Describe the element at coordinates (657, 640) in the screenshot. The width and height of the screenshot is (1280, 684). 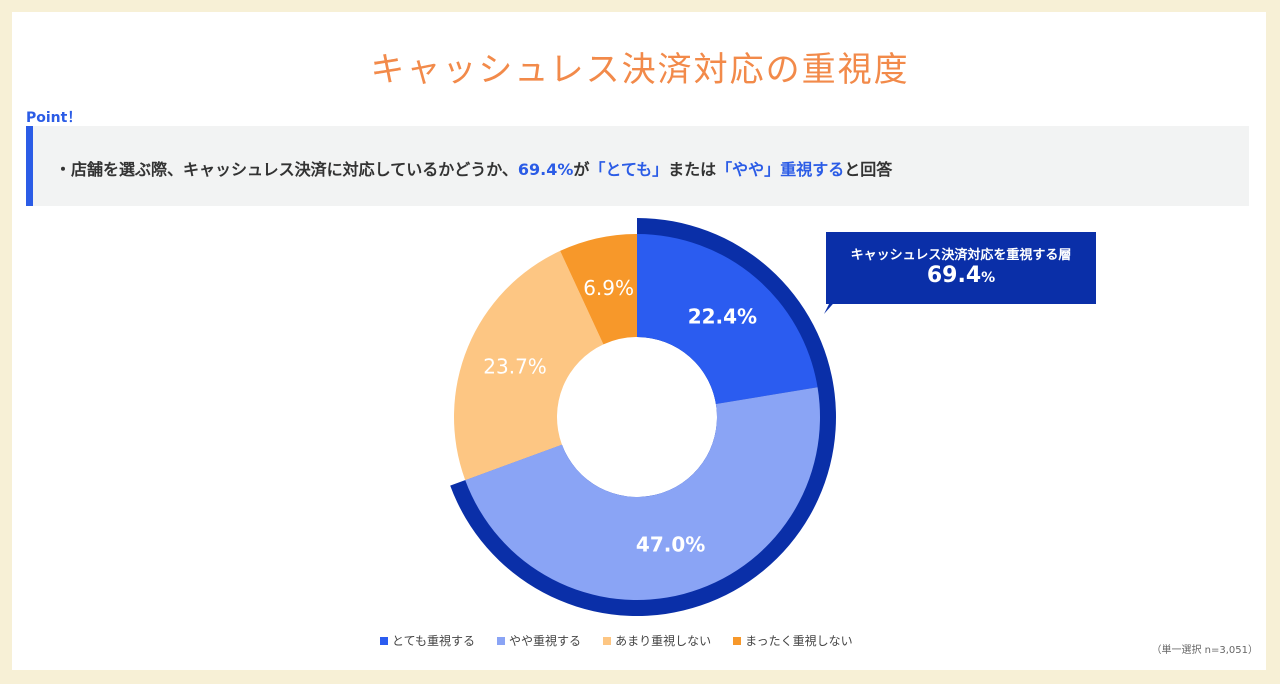
I see `legend-item: あまり重視しない` at that location.